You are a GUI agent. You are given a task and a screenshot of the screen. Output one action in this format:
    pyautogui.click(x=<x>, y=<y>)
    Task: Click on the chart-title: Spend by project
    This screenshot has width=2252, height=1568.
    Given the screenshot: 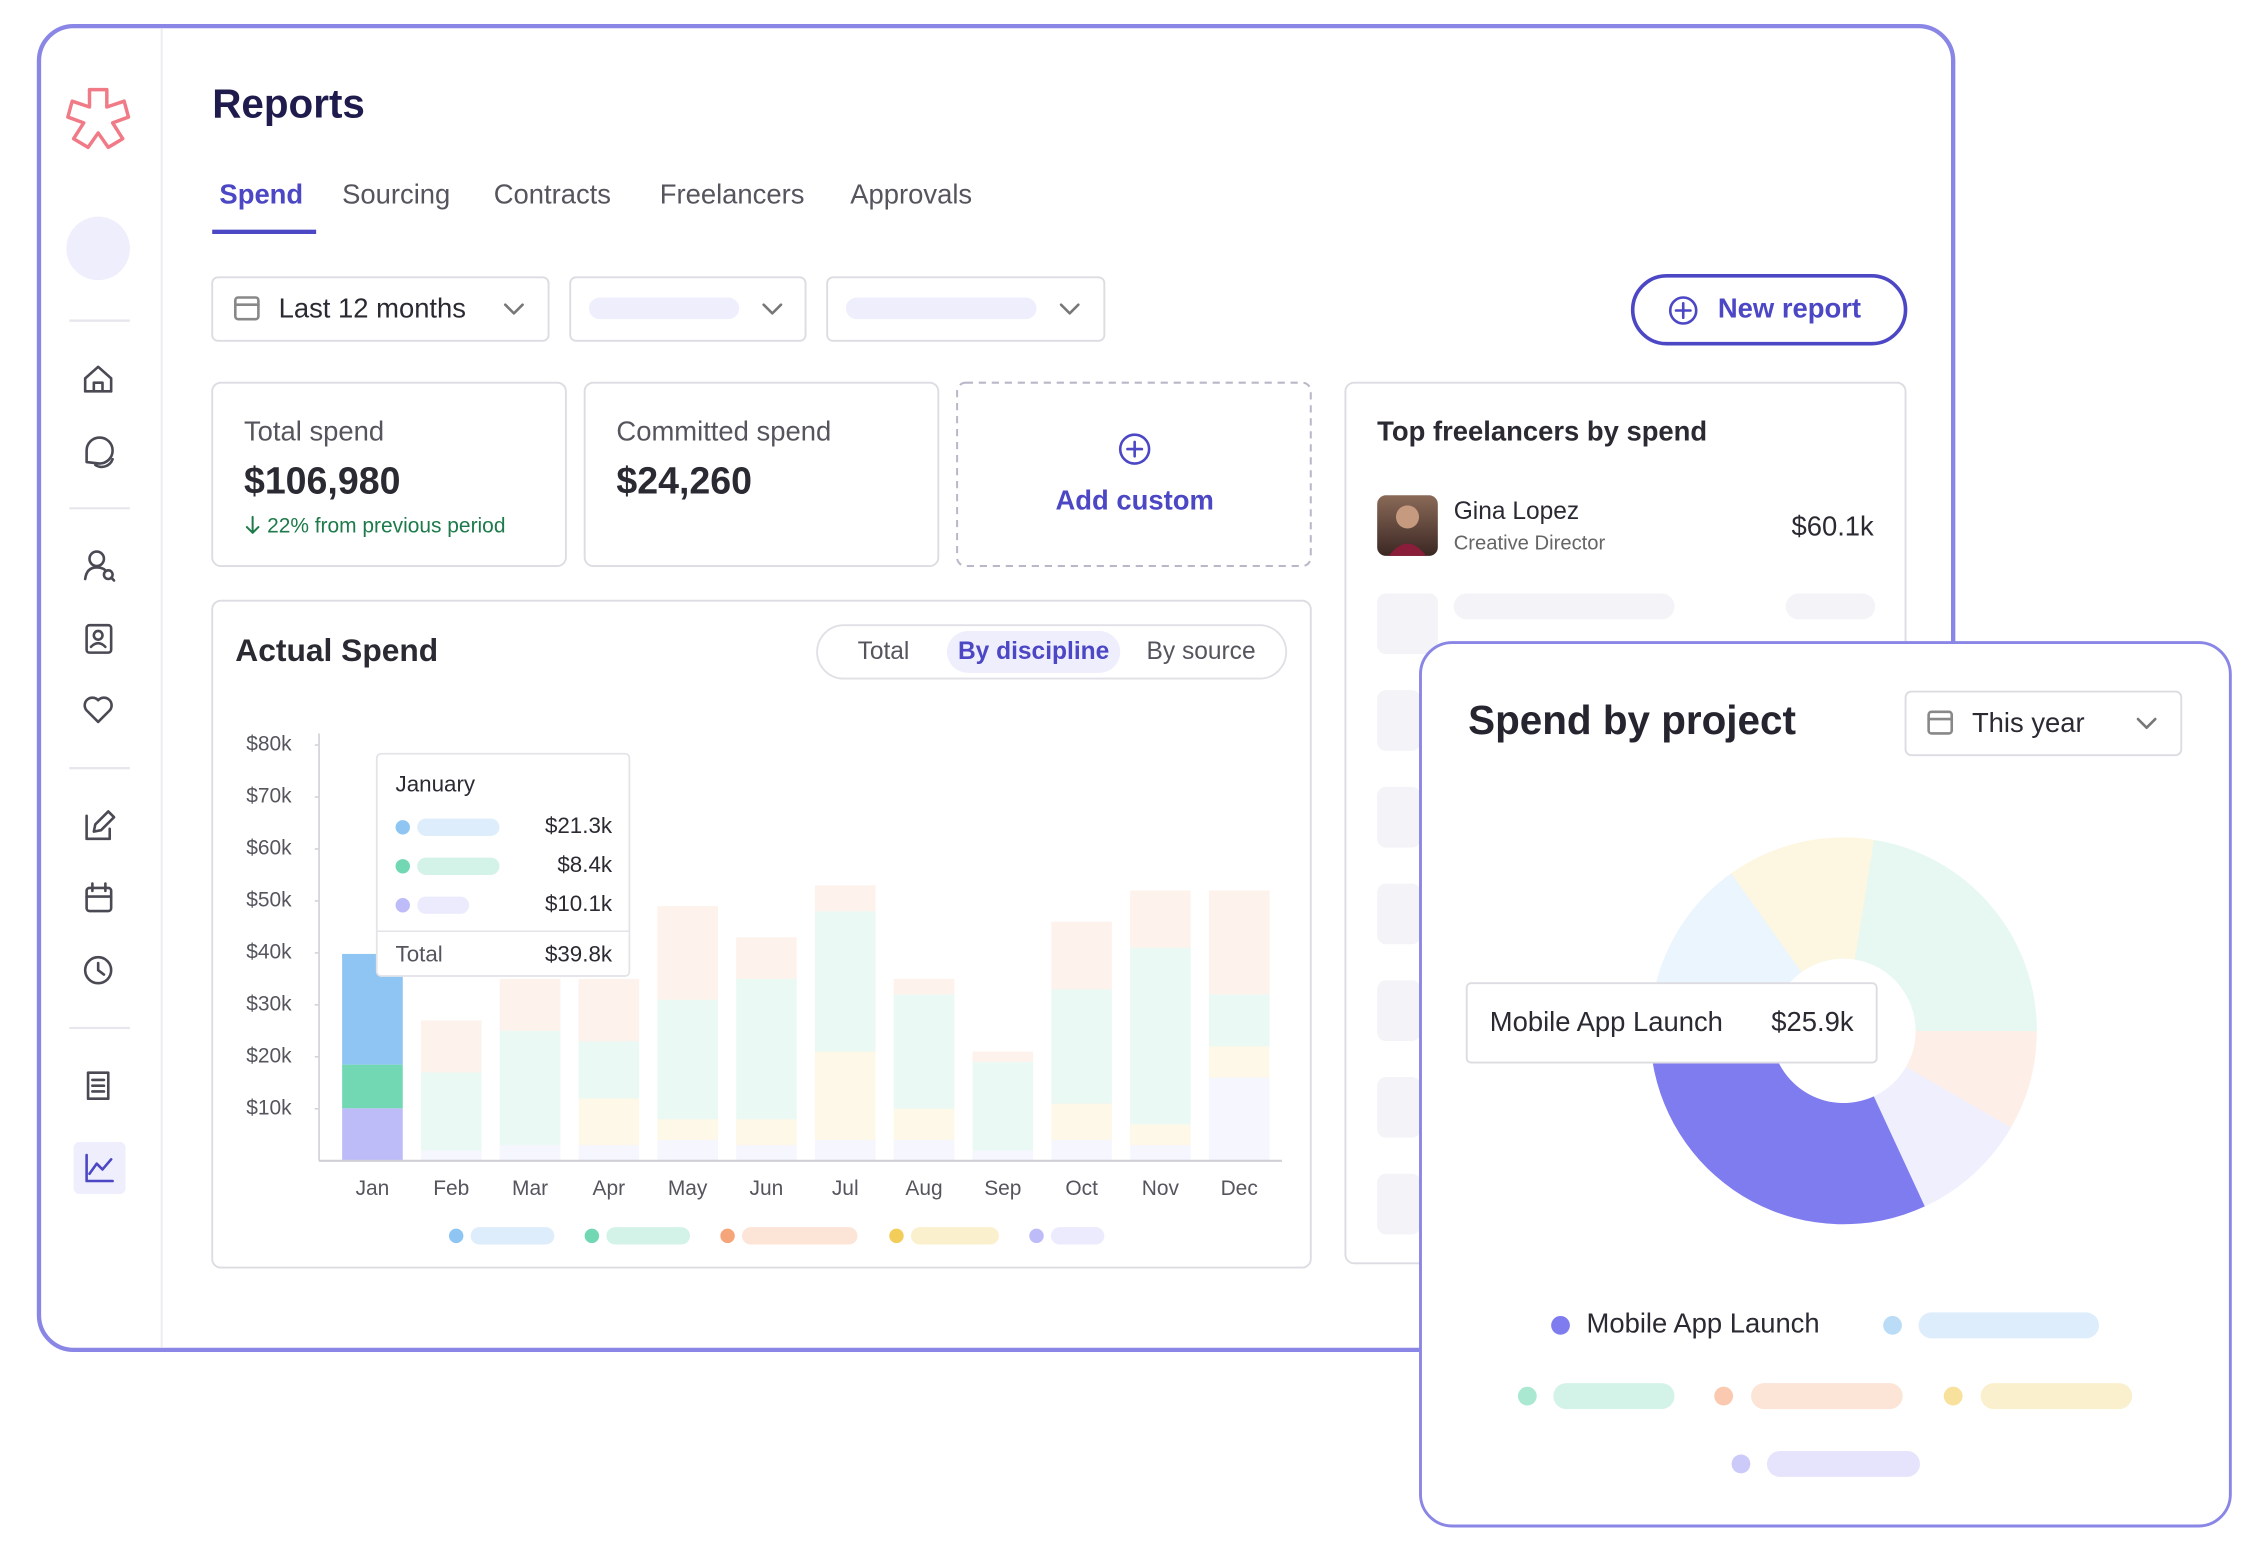 What is the action you would take?
    pyautogui.click(x=1632, y=720)
    